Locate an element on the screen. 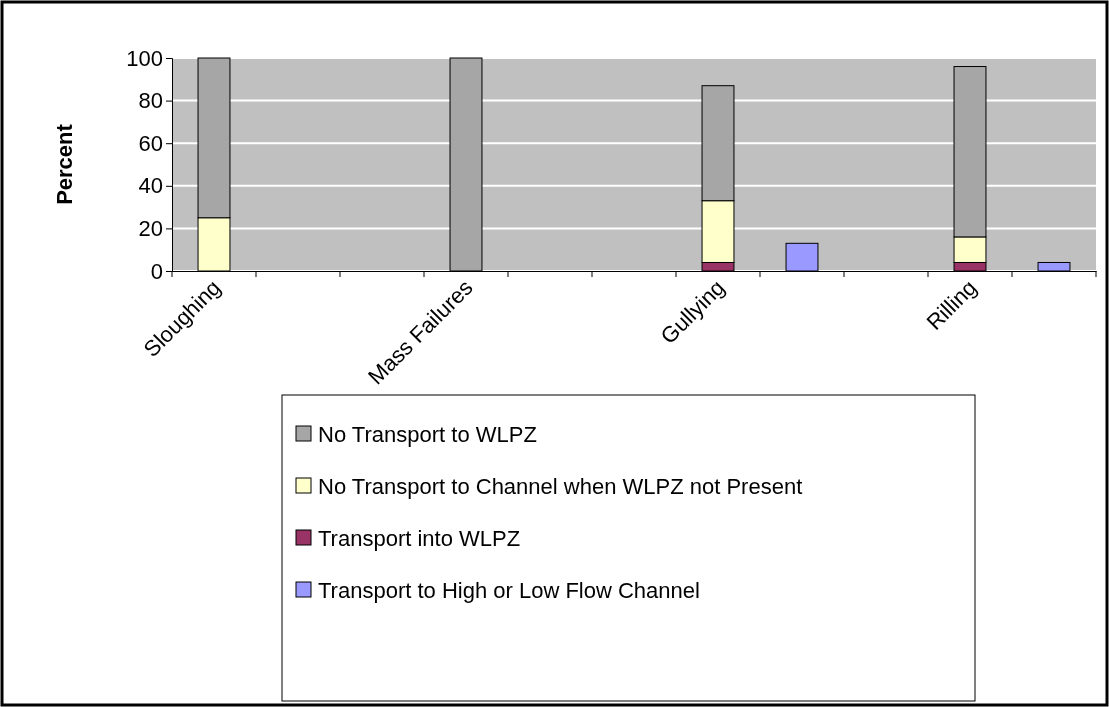 This screenshot has width=1109, height=707. y-tick-label: 100 is located at coordinates (144, 58).